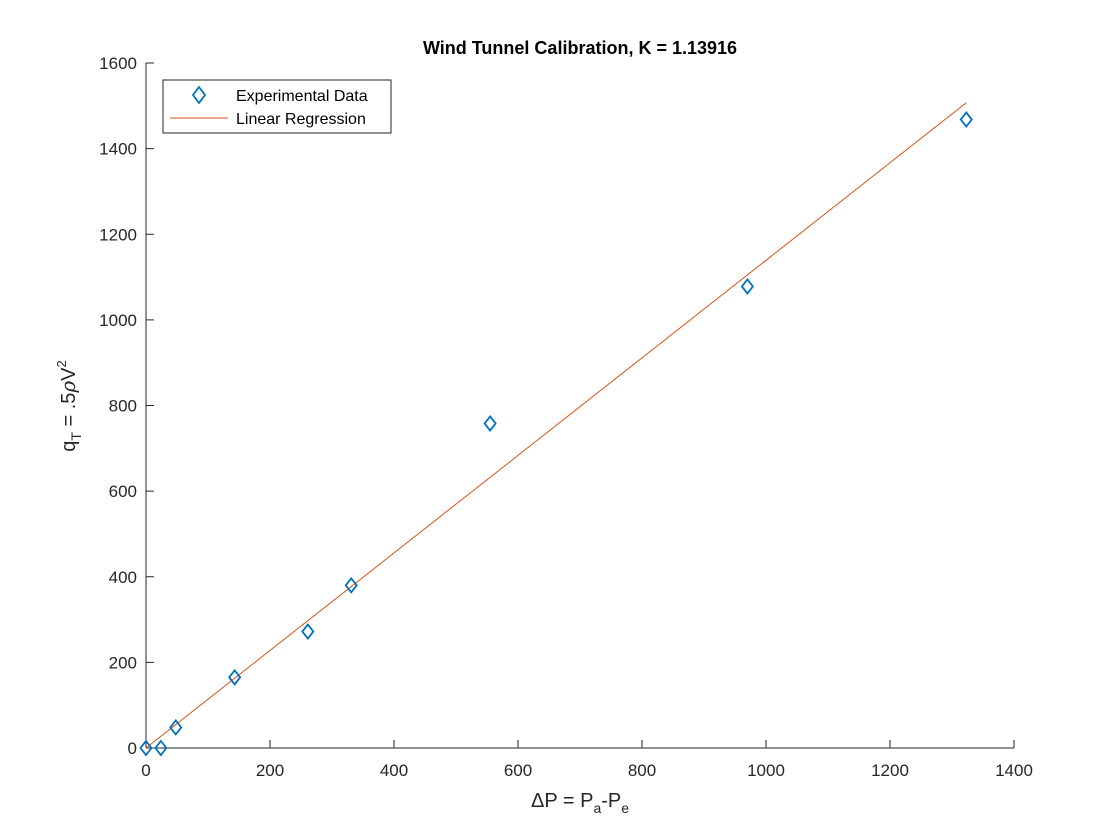 The image size is (1120, 840). Describe the element at coordinates (518, 770) in the screenshot. I see `x-tick-label: 600` at that location.